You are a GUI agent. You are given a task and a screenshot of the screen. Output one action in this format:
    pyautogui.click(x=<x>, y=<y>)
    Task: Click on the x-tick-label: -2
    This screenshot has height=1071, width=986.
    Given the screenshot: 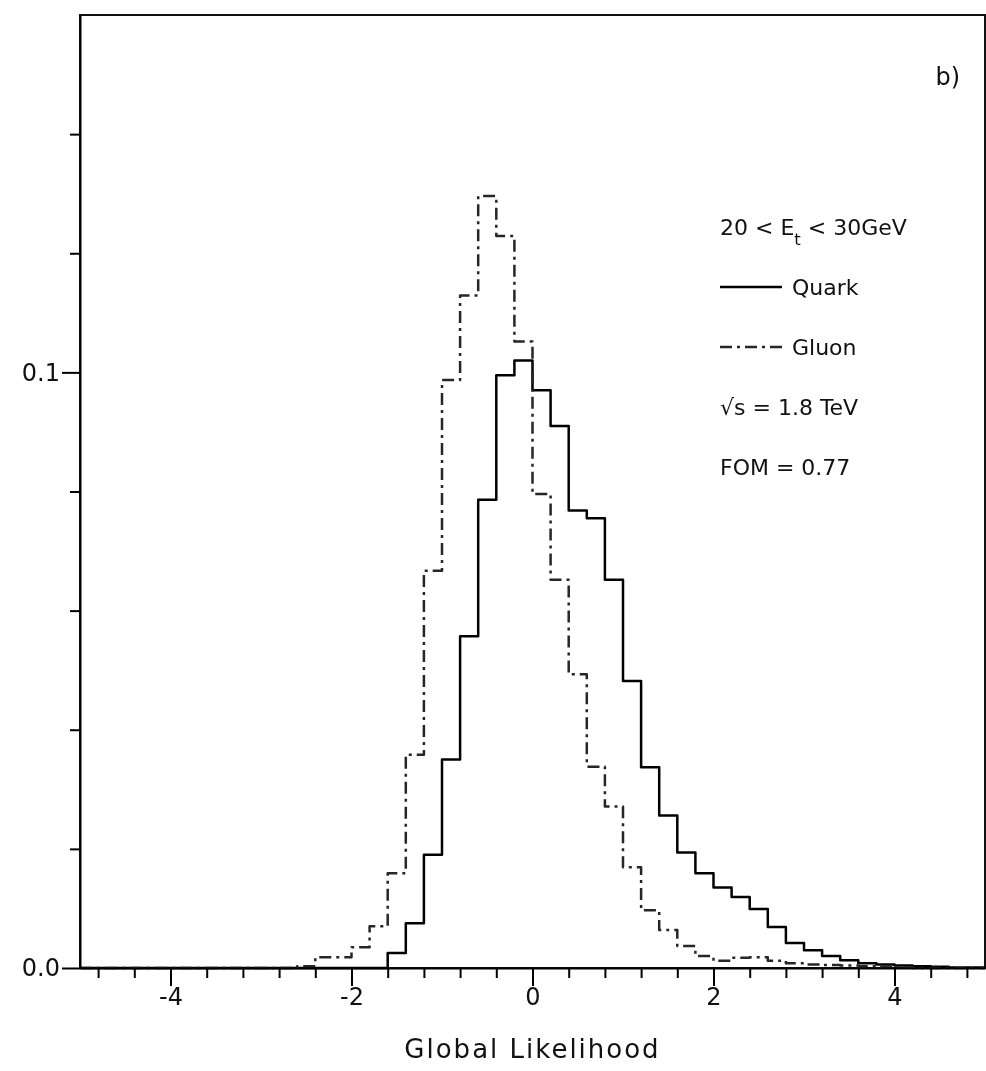 What is the action you would take?
    pyautogui.click(x=352, y=997)
    